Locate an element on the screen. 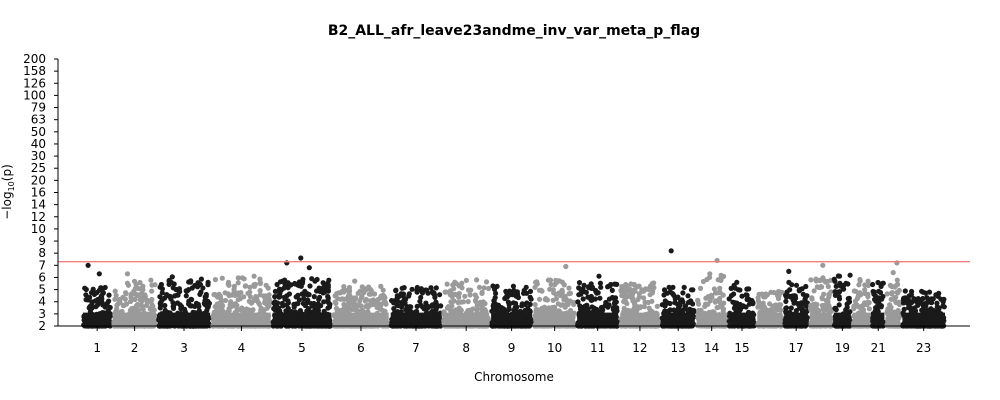 The width and height of the screenshot is (1000, 400). x-tick-label: 6 is located at coordinates (361, 348).